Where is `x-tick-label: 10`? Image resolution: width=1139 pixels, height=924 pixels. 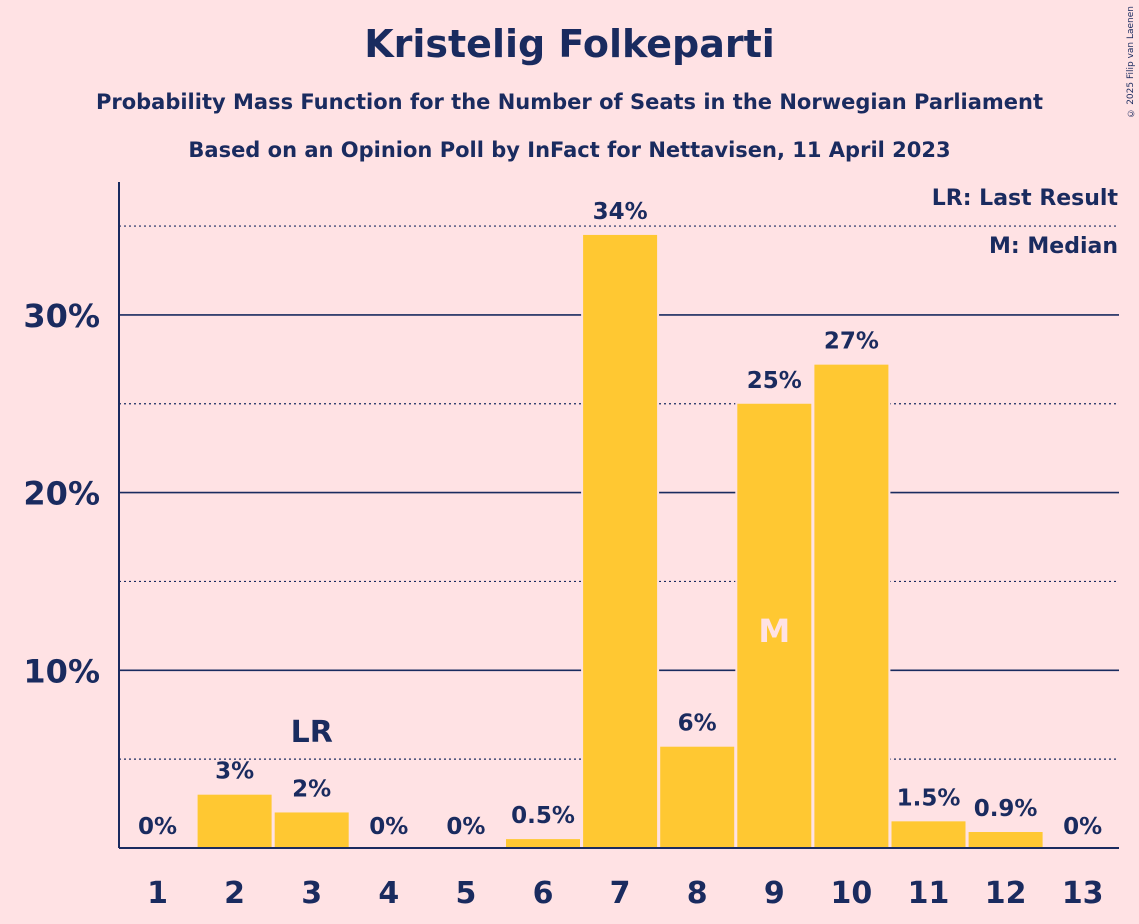
x-tick-label: 10 is located at coordinates (852, 893).